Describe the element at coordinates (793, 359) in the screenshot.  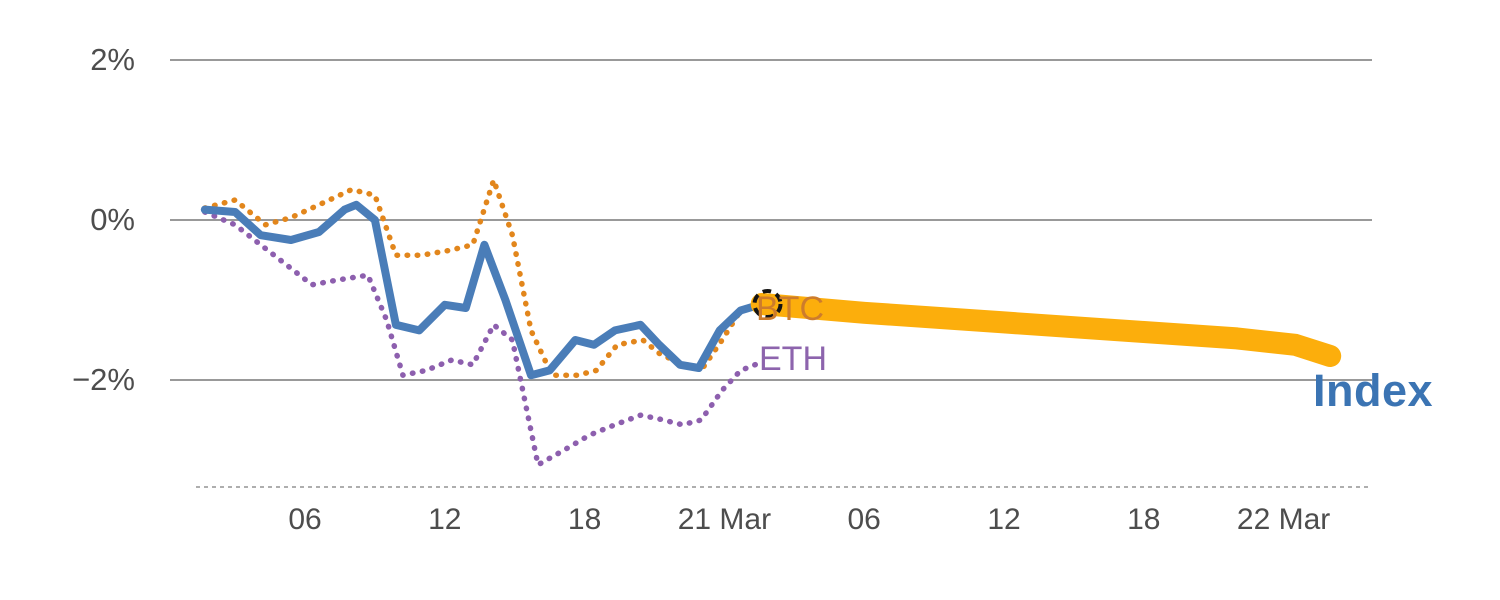
I see `eth-series-label: ETH` at that location.